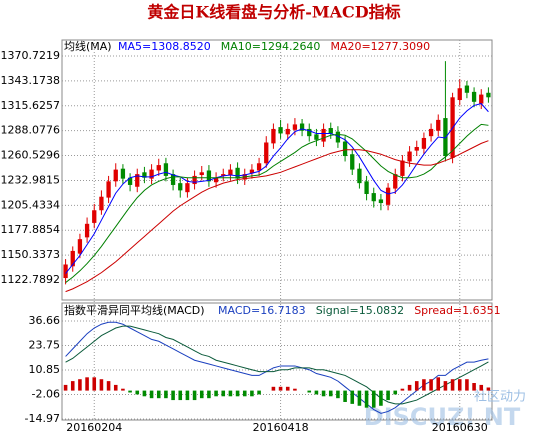 This screenshot has height=436, width=548. What do you see at coordinates (457, 310) in the screenshot?
I see `legend-entry: Spread=1.6351` at bounding box center [457, 310].